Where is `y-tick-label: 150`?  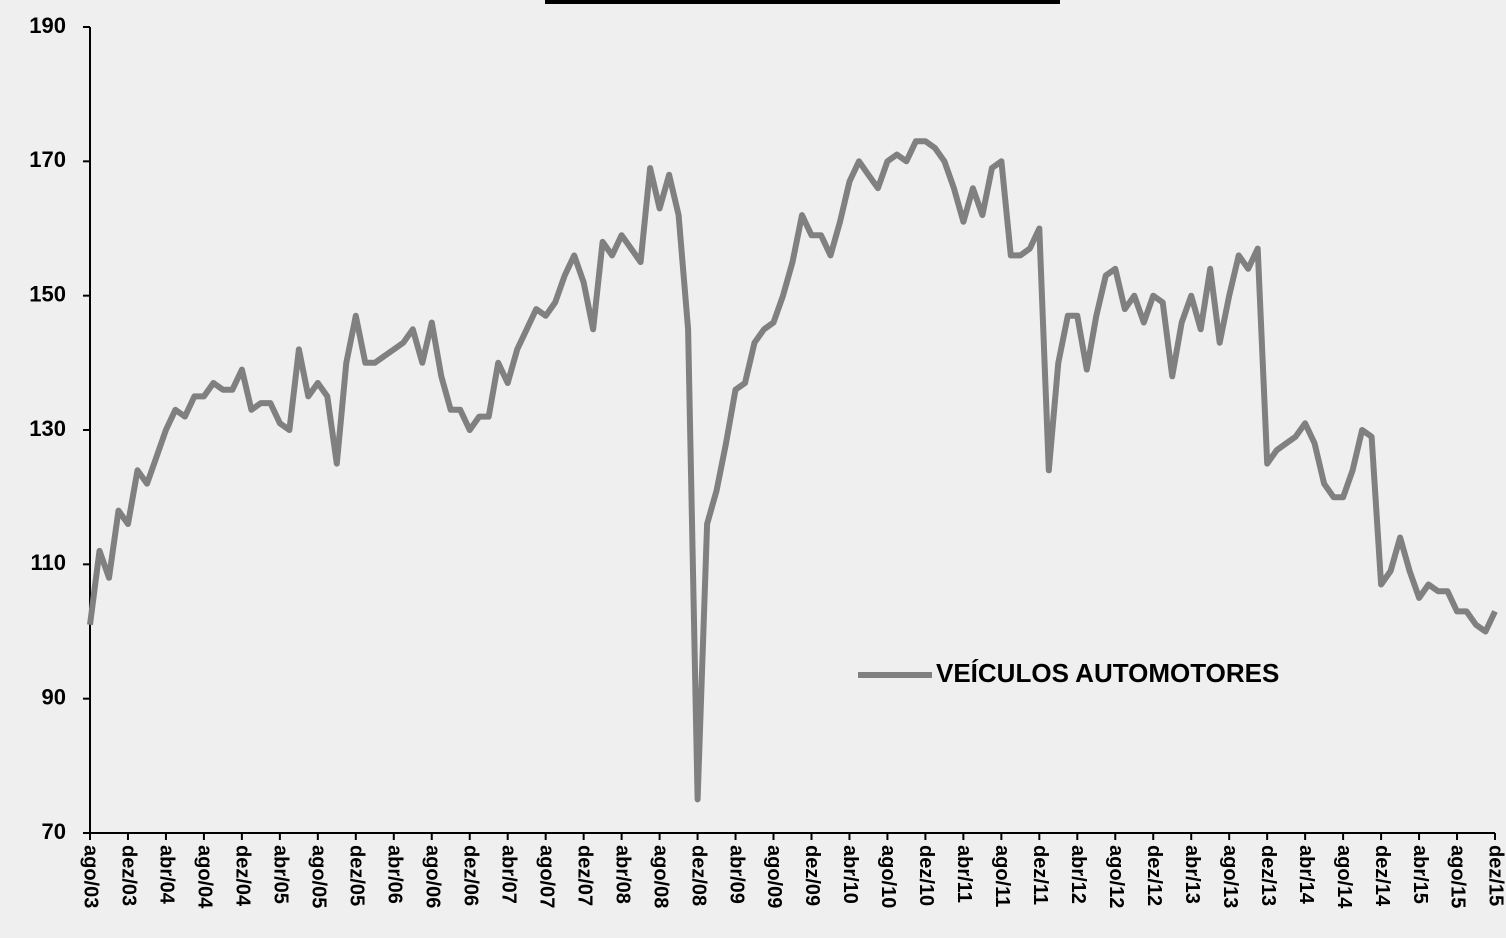
y-tick-label: 150 is located at coordinates (47, 293).